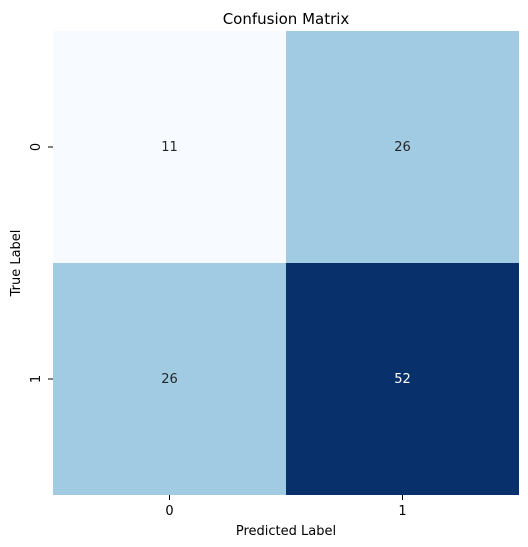 This screenshot has width=528, height=547. I want to click on y-tick-label-1: 1, so click(36, 379).